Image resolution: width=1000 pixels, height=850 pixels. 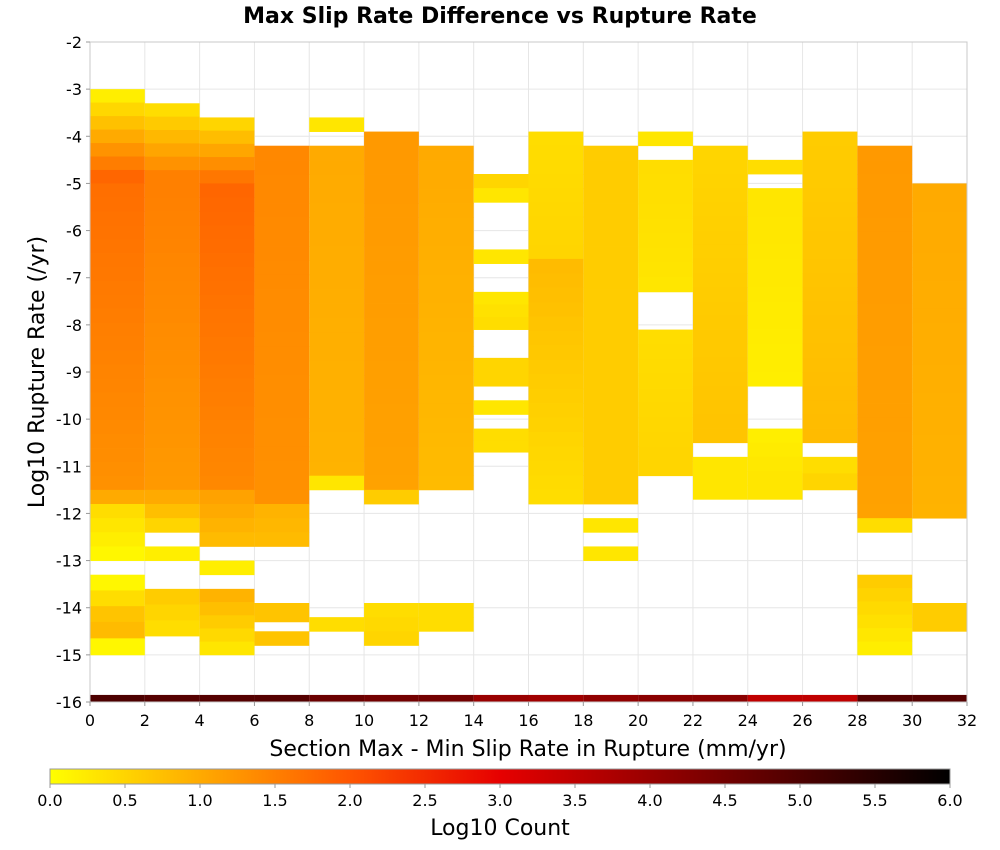 What do you see at coordinates (424, 800) in the screenshot?
I see `colorbar-tick-label: 2.5` at bounding box center [424, 800].